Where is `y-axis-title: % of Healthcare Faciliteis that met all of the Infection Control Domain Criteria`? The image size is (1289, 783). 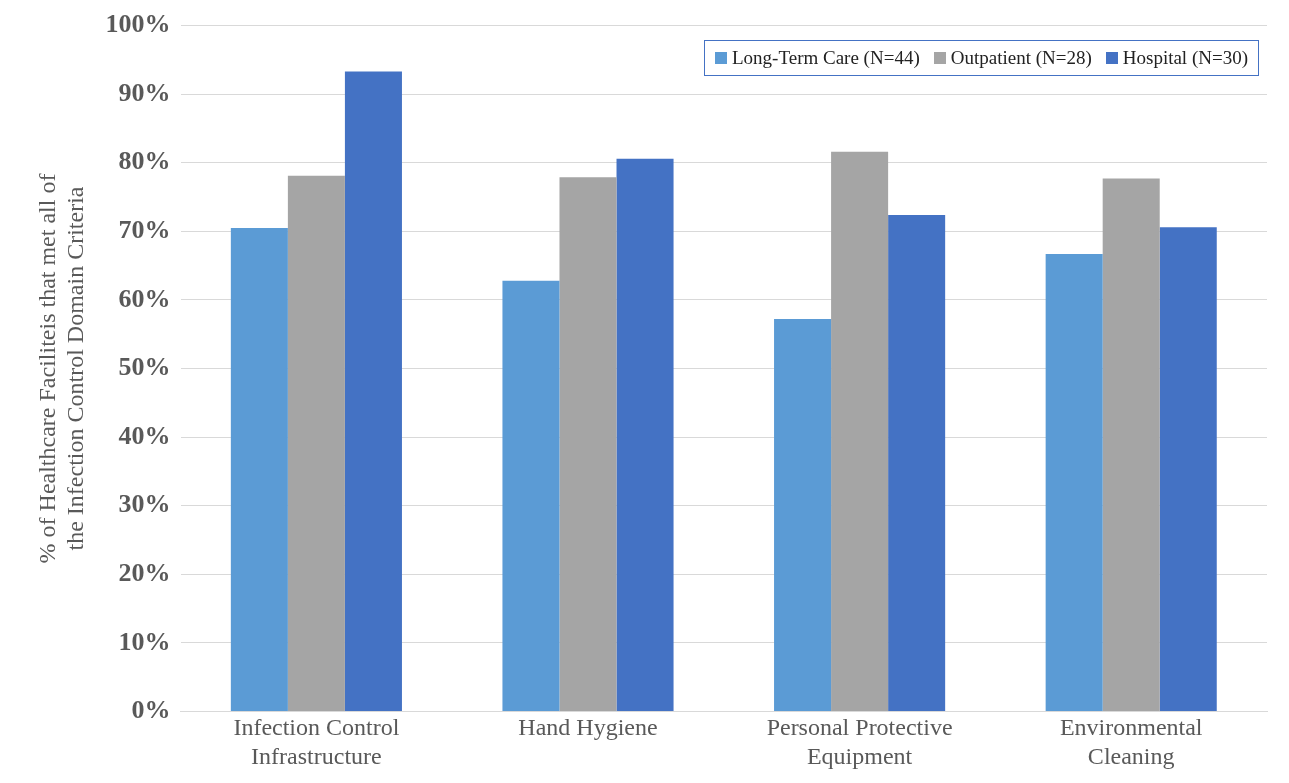
y-axis-title: % of Healthcare Faciliteis that met all of the Infection Control Domain Criteria is located at coordinates (61, 368).